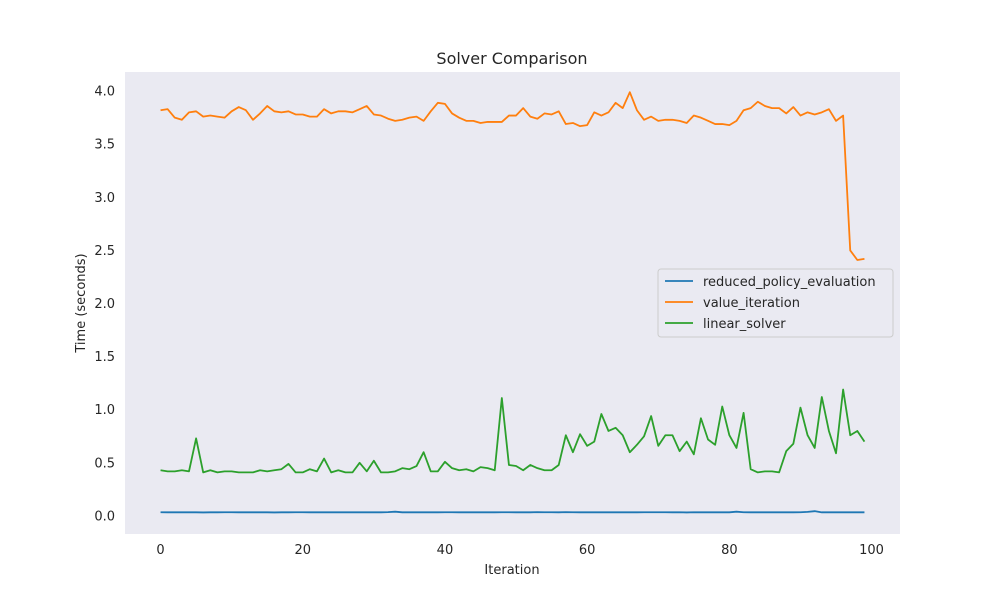 This screenshot has width=1000, height=600. What do you see at coordinates (587, 550) in the screenshot?
I see `x-tick-label: 60` at bounding box center [587, 550].